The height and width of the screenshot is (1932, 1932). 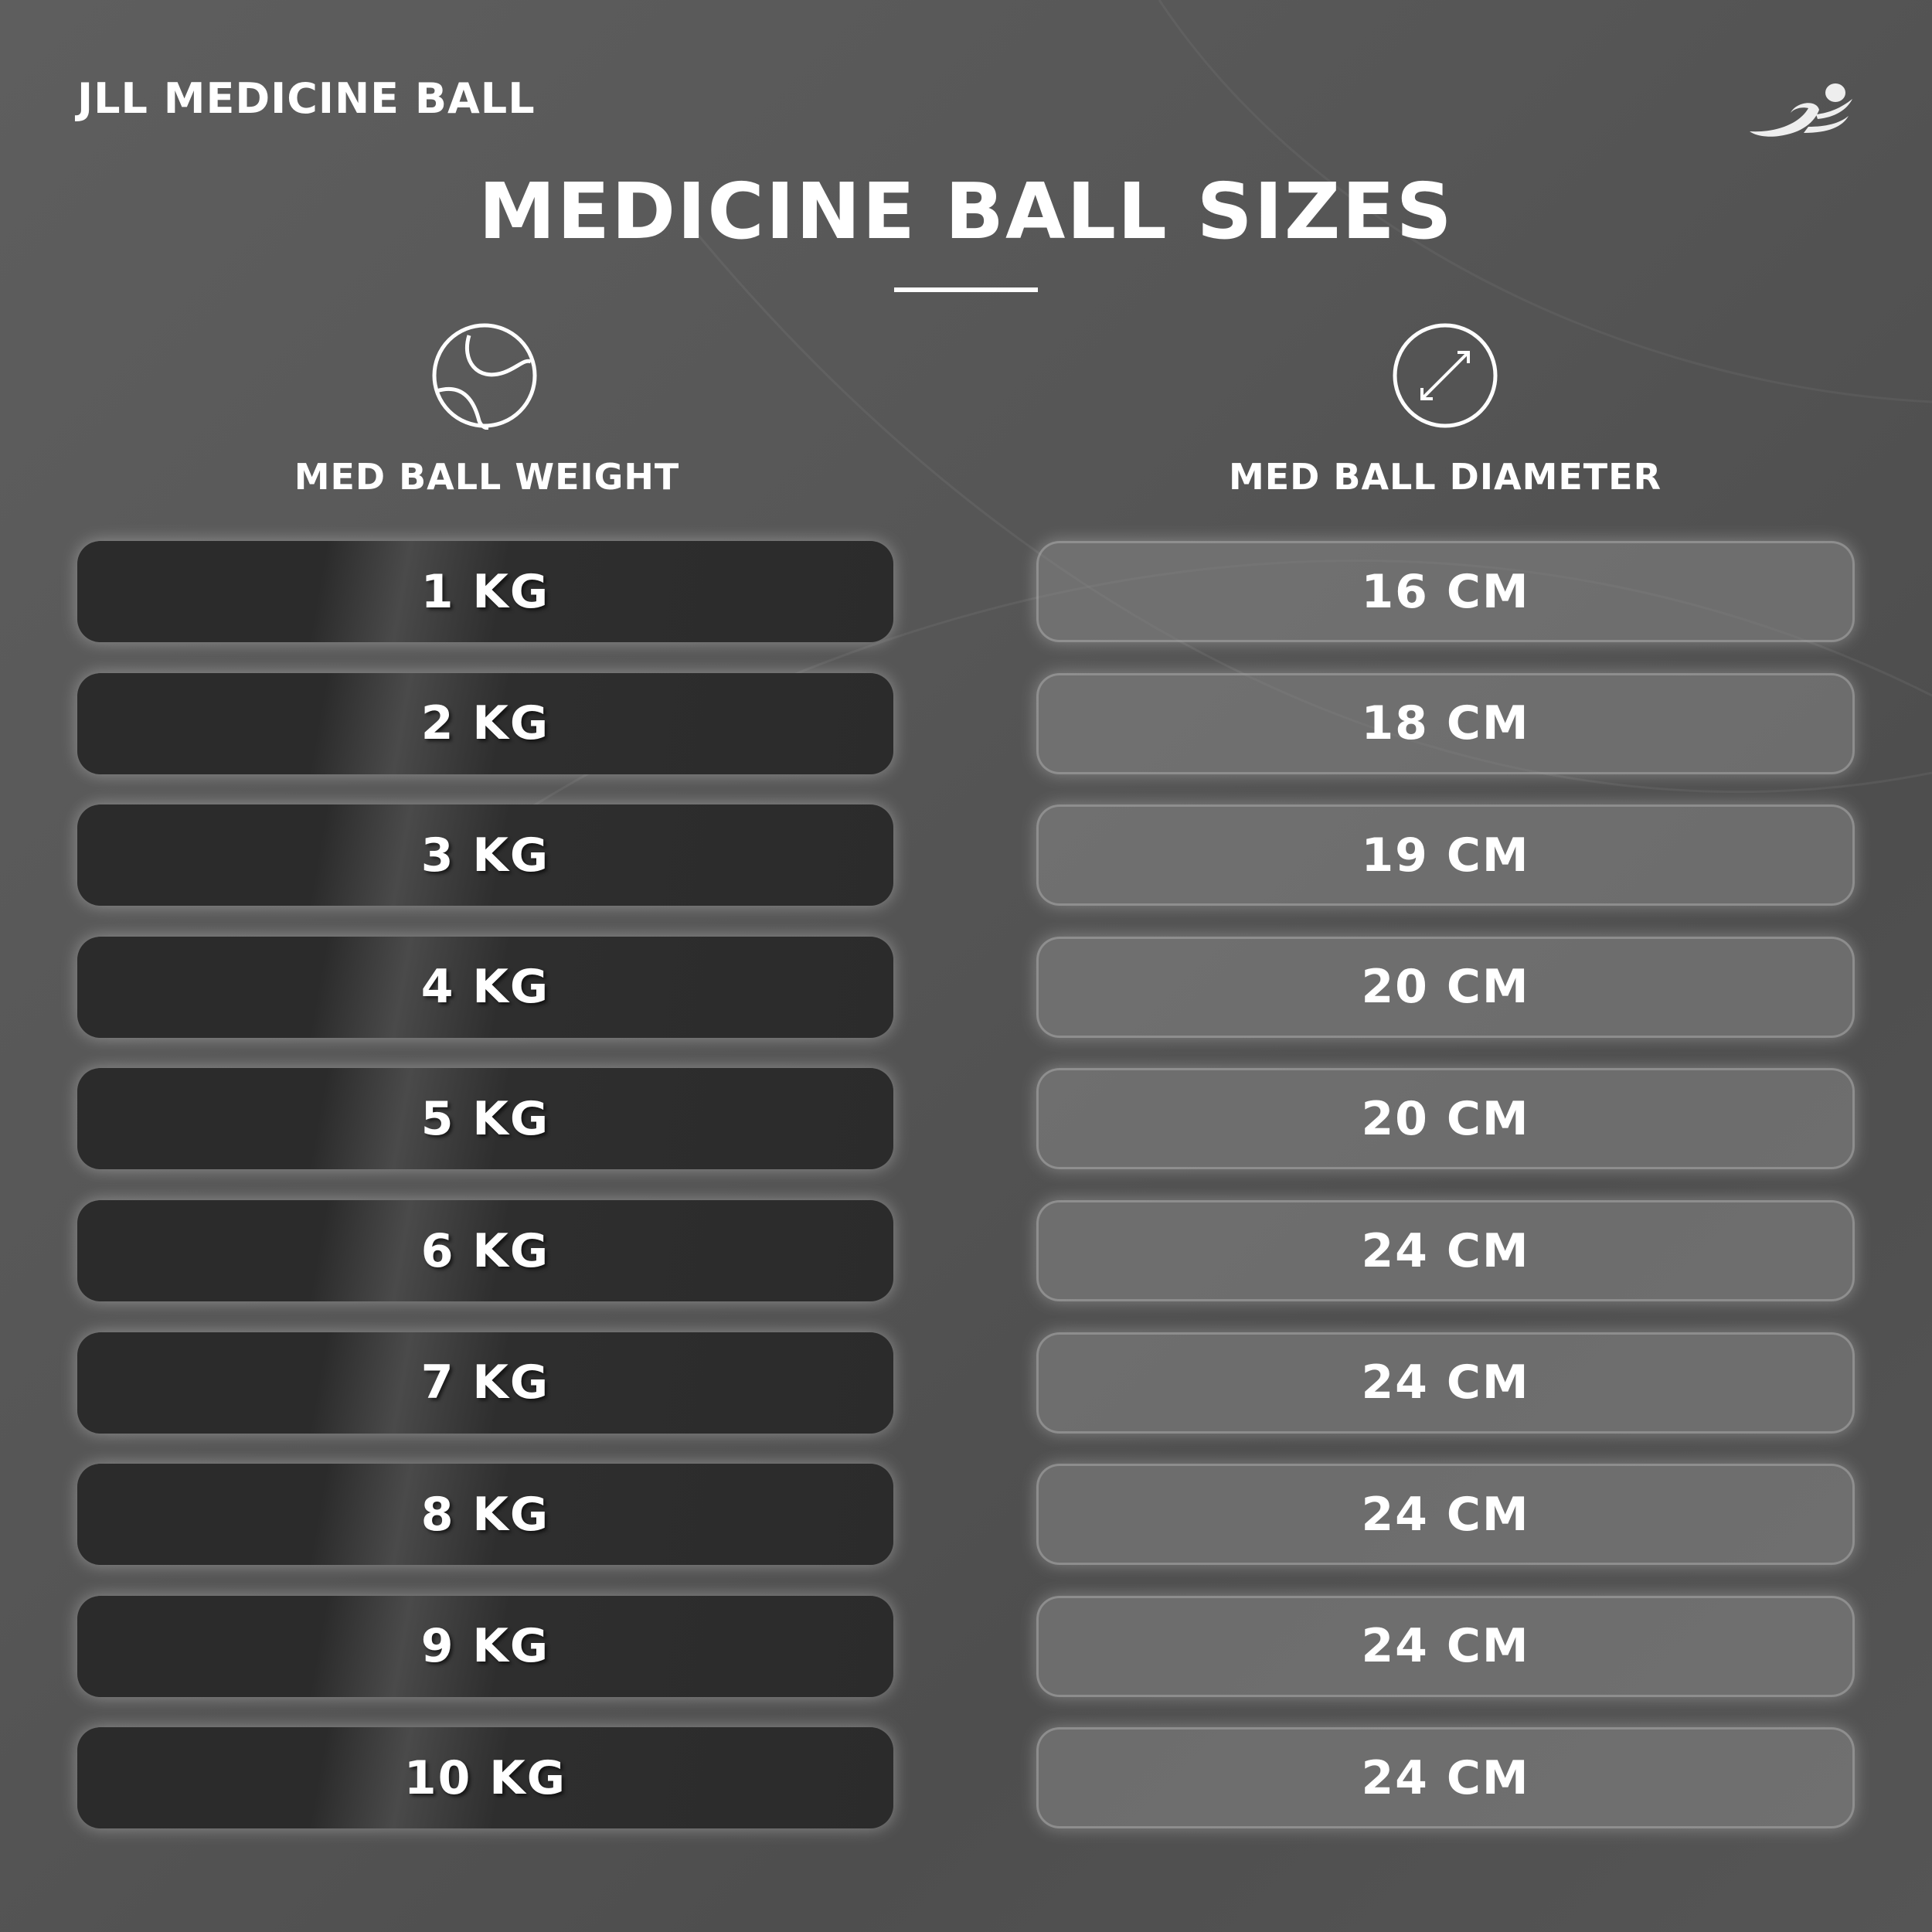 What do you see at coordinates (1446, 723) in the screenshot?
I see `diameter-cell: 18 CM` at bounding box center [1446, 723].